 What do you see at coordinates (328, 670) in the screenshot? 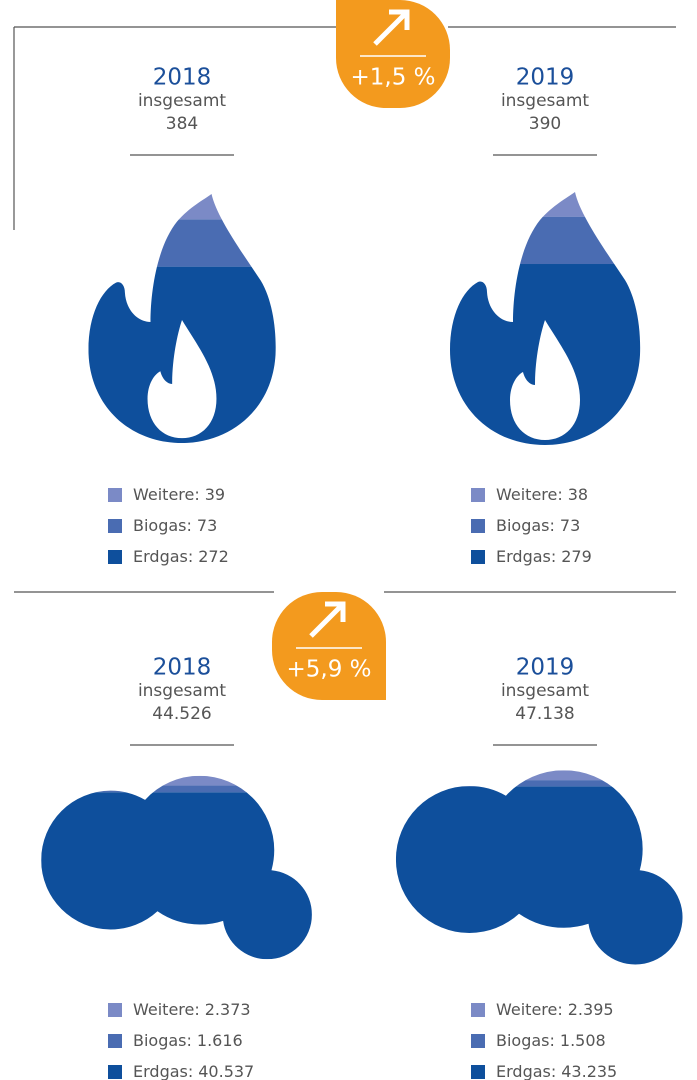
I see `change-label: +5,9 %` at bounding box center [328, 670].